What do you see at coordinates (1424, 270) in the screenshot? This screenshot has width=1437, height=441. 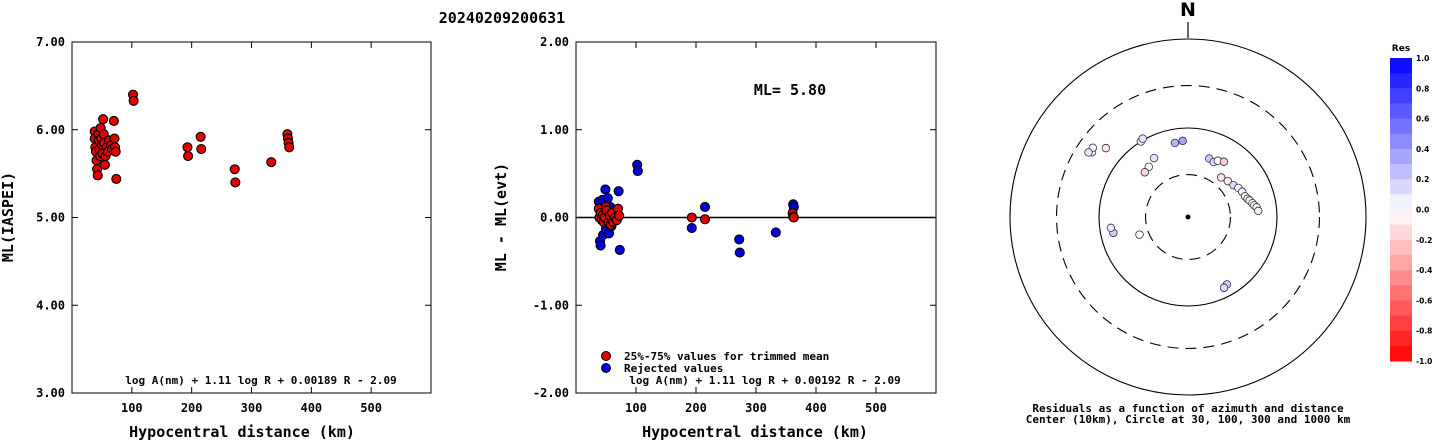 I see `colorbar-tick-label: -0.4` at bounding box center [1424, 270].